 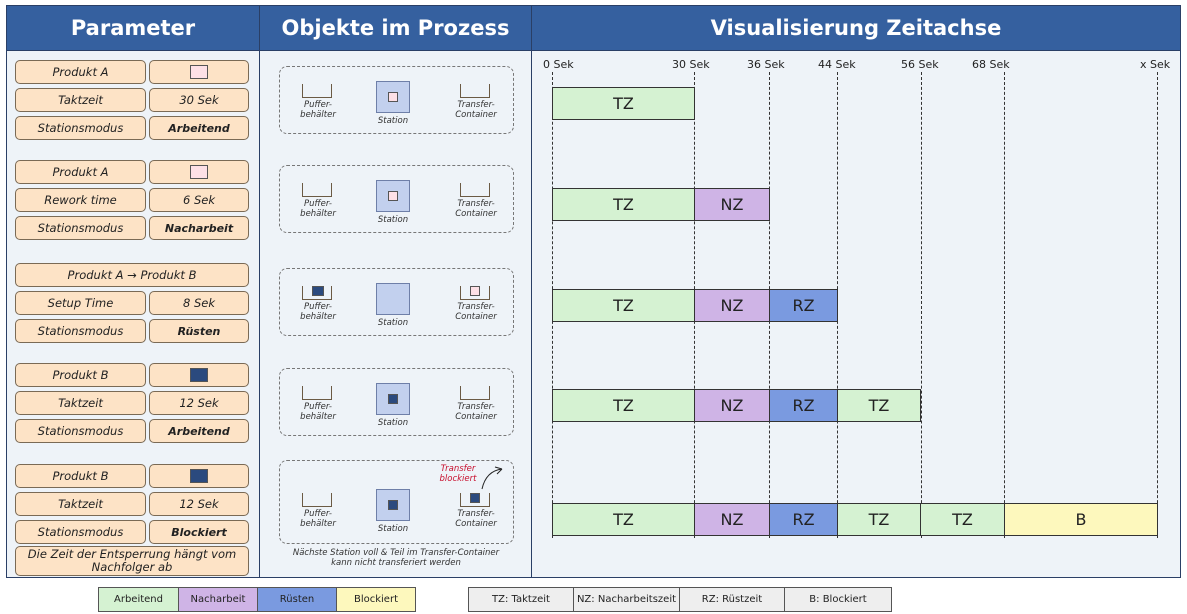 I want to click on param-value: 8 Sek, so click(x=199, y=303).